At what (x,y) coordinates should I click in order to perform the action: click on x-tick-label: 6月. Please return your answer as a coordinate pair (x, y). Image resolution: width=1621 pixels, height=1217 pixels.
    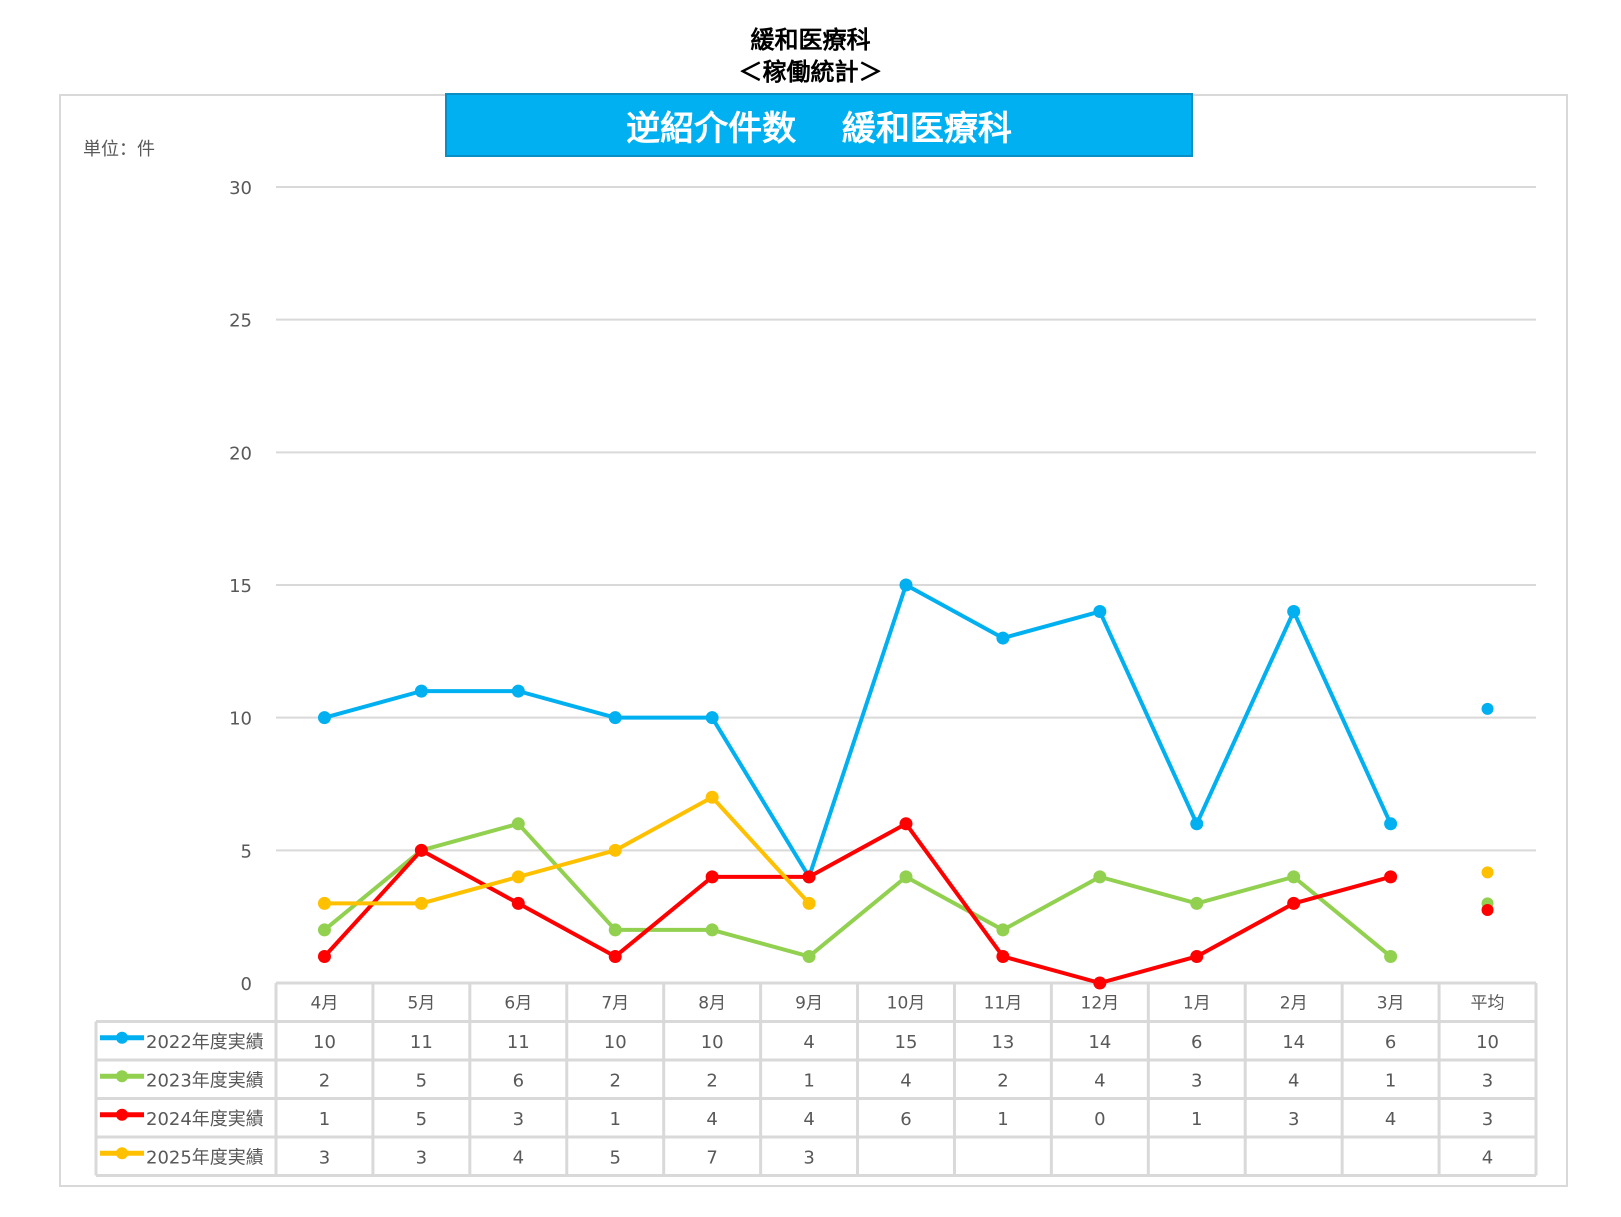
    Looking at the image, I should click on (518, 1003).